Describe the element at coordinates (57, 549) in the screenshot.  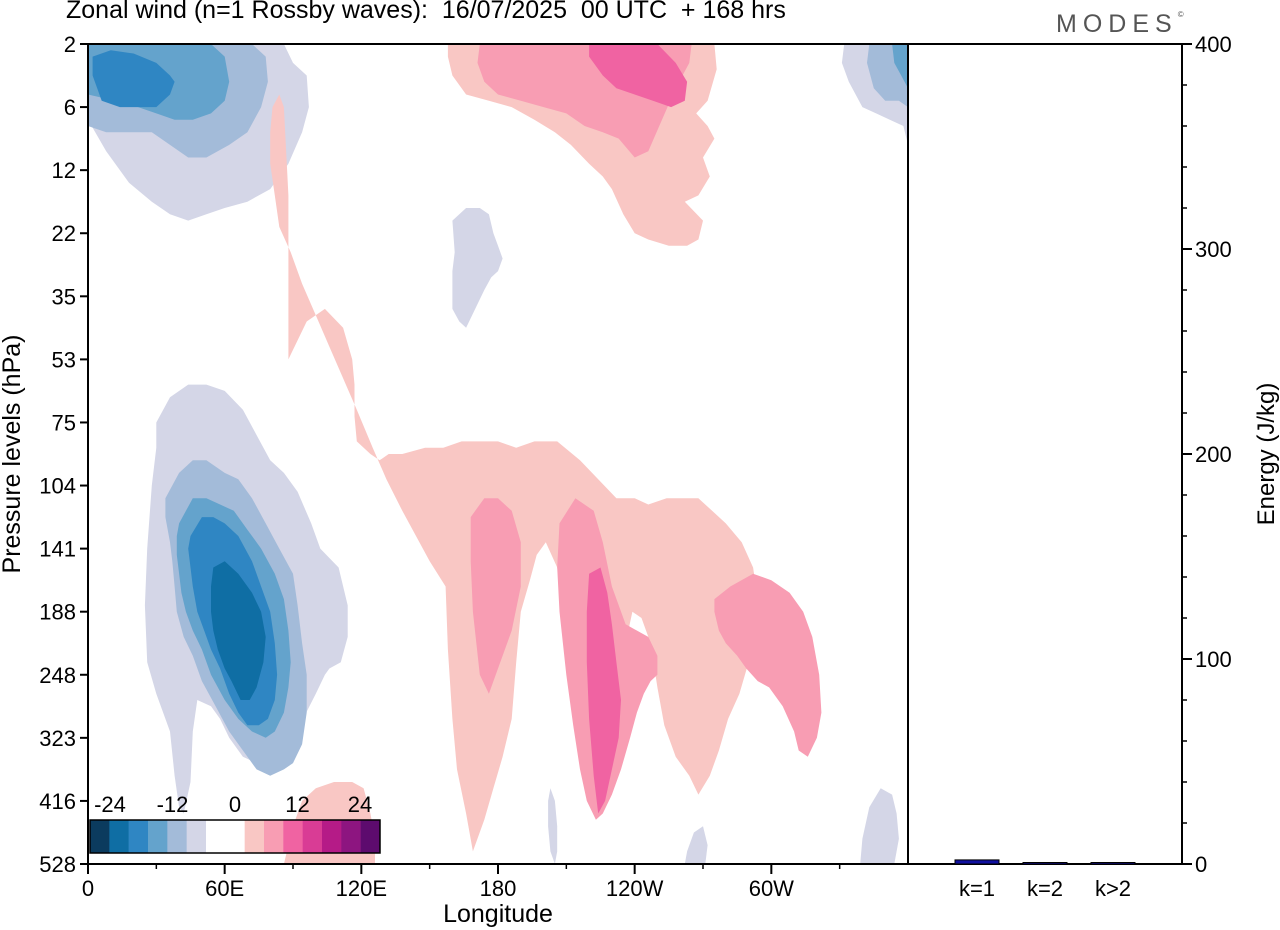
I see `y-tick-label: 141` at that location.